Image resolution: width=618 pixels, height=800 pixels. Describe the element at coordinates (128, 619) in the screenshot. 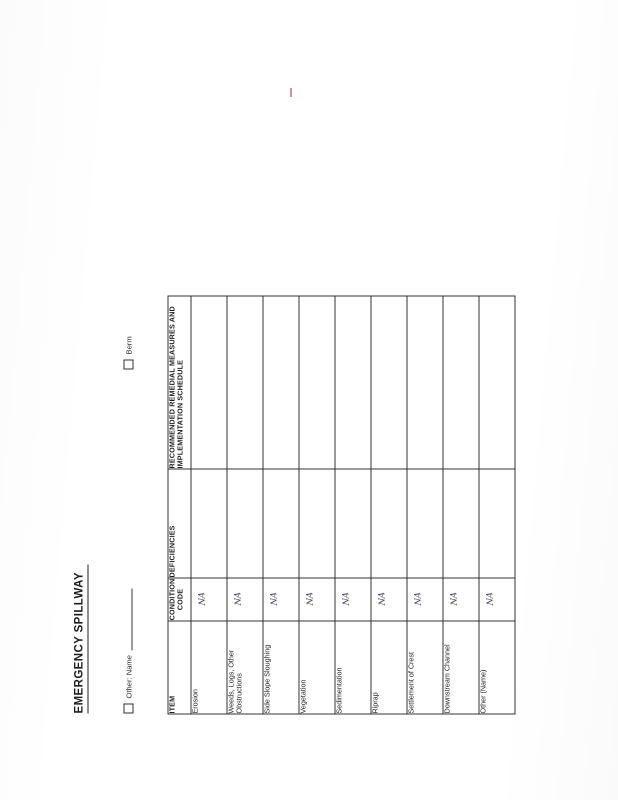

I see `other-name-blank-line` at that location.